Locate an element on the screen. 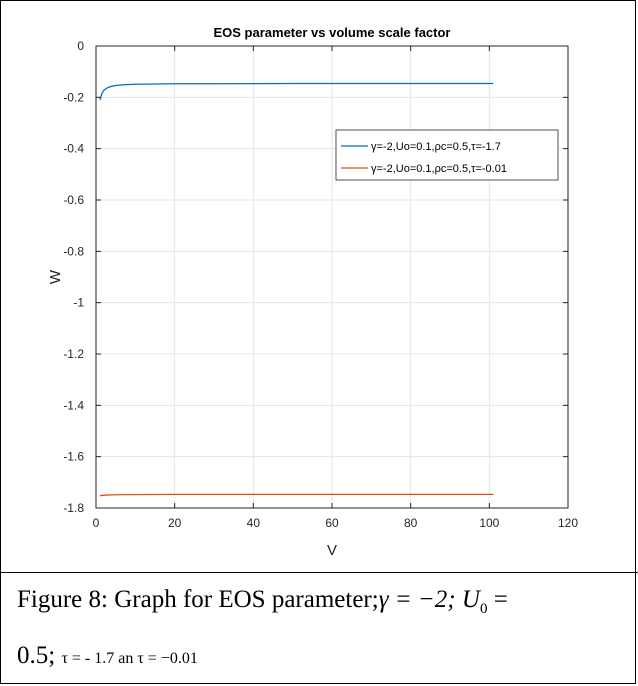 The image size is (638, 686). y-tick-label: -1.6 is located at coordinates (73, 457).